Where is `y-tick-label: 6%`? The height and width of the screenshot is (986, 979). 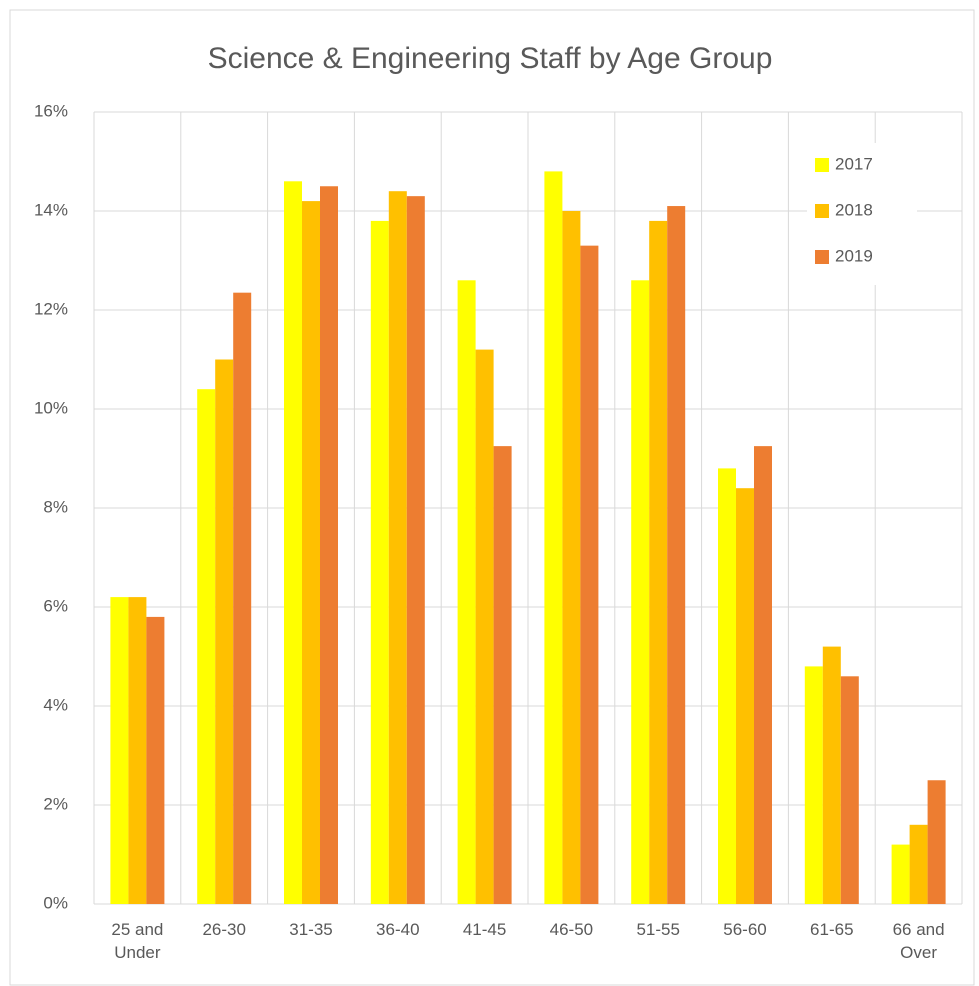
y-tick-label: 6% is located at coordinates (55, 605).